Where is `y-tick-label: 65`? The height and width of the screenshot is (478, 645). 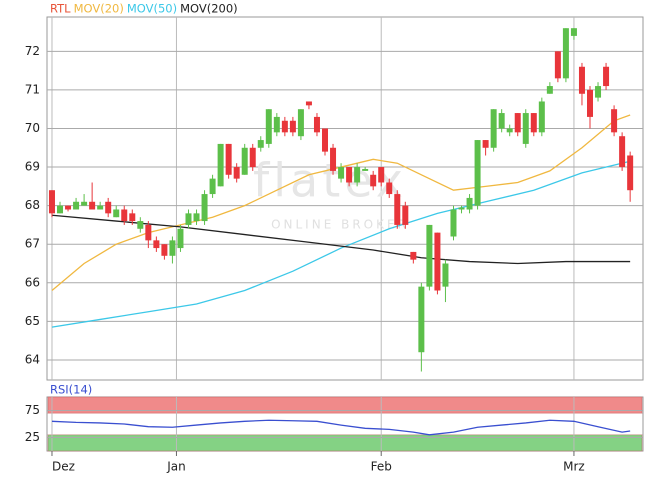 y-tick-label: 65 is located at coordinates (32, 321).